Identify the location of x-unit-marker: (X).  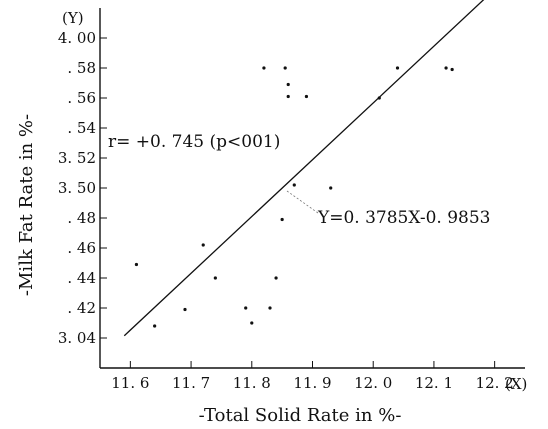
(516, 384).